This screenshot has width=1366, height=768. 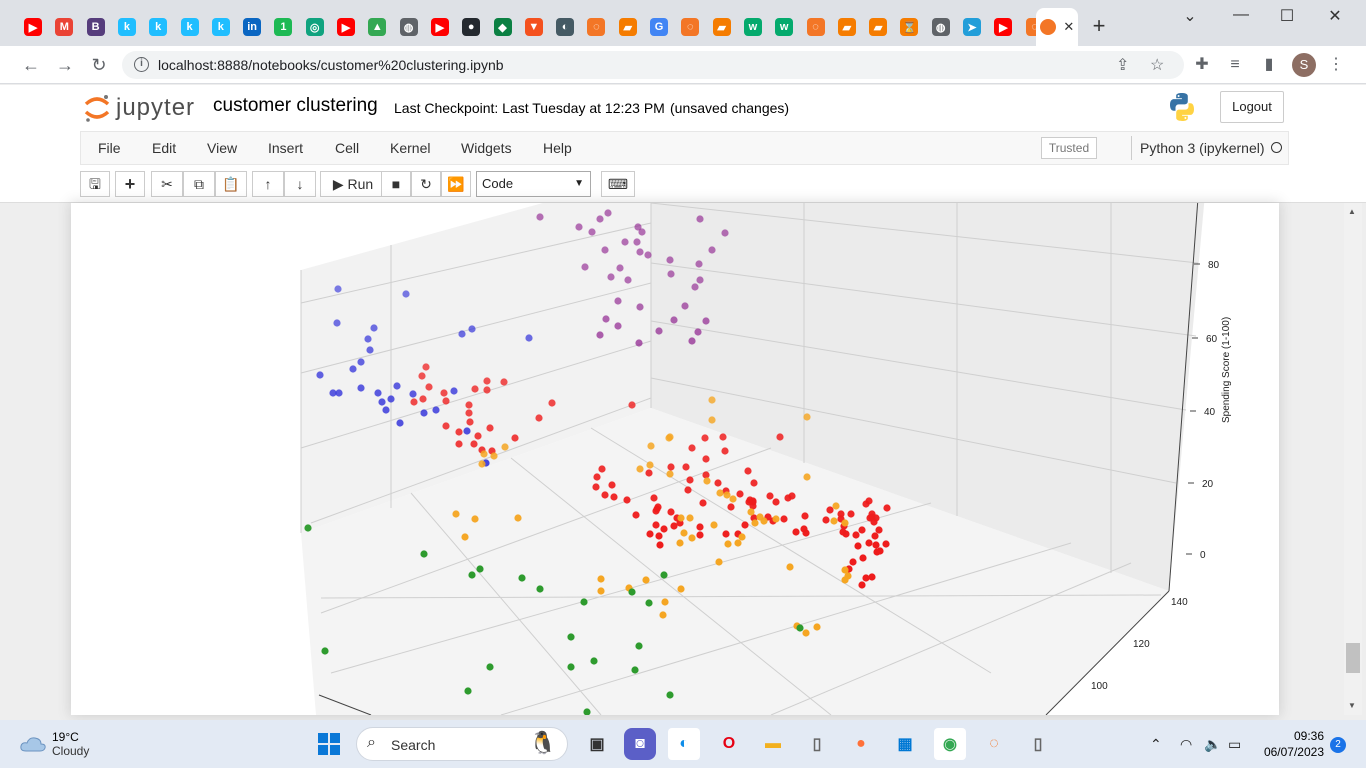 I want to click on logout-button: Logout, so click(x=1252, y=107).